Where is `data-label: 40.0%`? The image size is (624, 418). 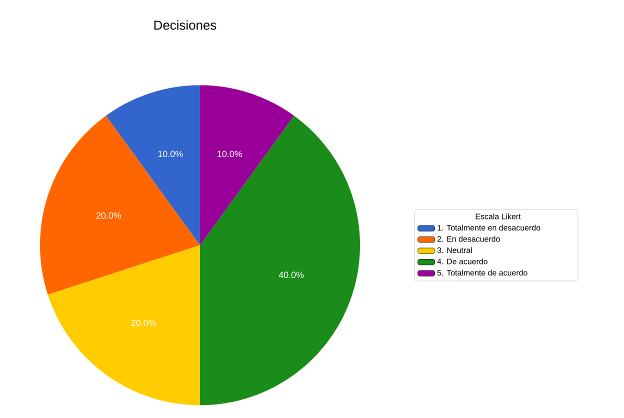 data-label: 40.0% is located at coordinates (291, 275).